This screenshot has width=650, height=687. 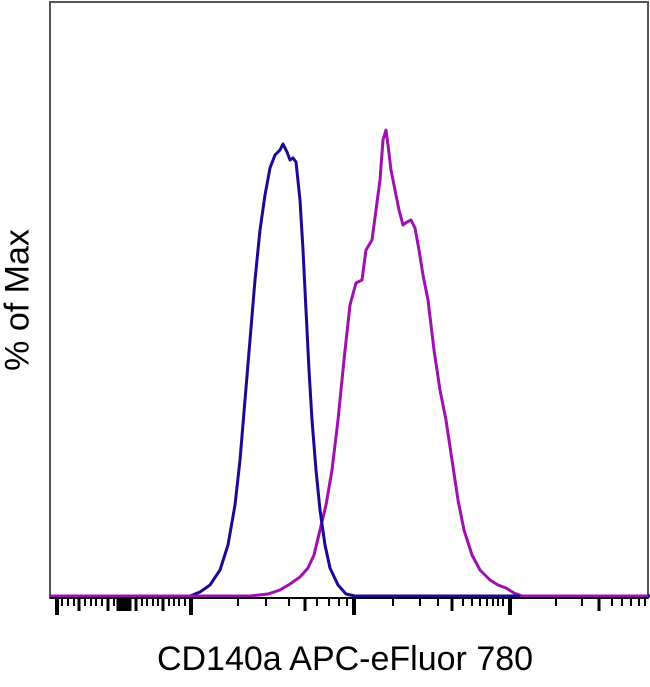 I want to click on x-axis-label: CD140a APC-eFluor 780, so click(x=345, y=659).